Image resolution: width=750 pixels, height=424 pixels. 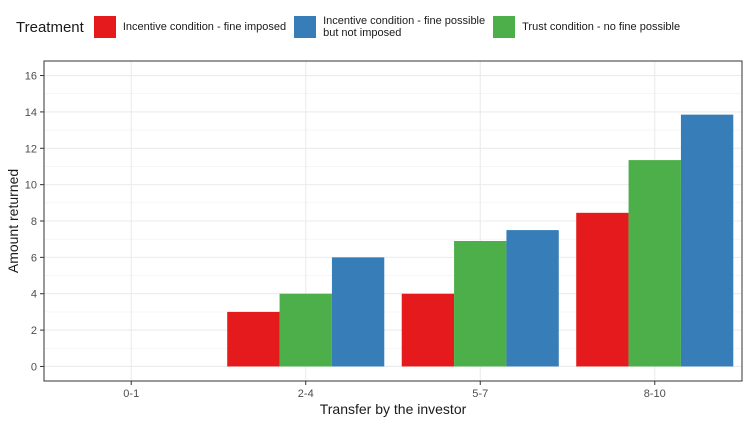 I want to click on x-axis-title: Transfer by the investor, so click(x=393, y=409).